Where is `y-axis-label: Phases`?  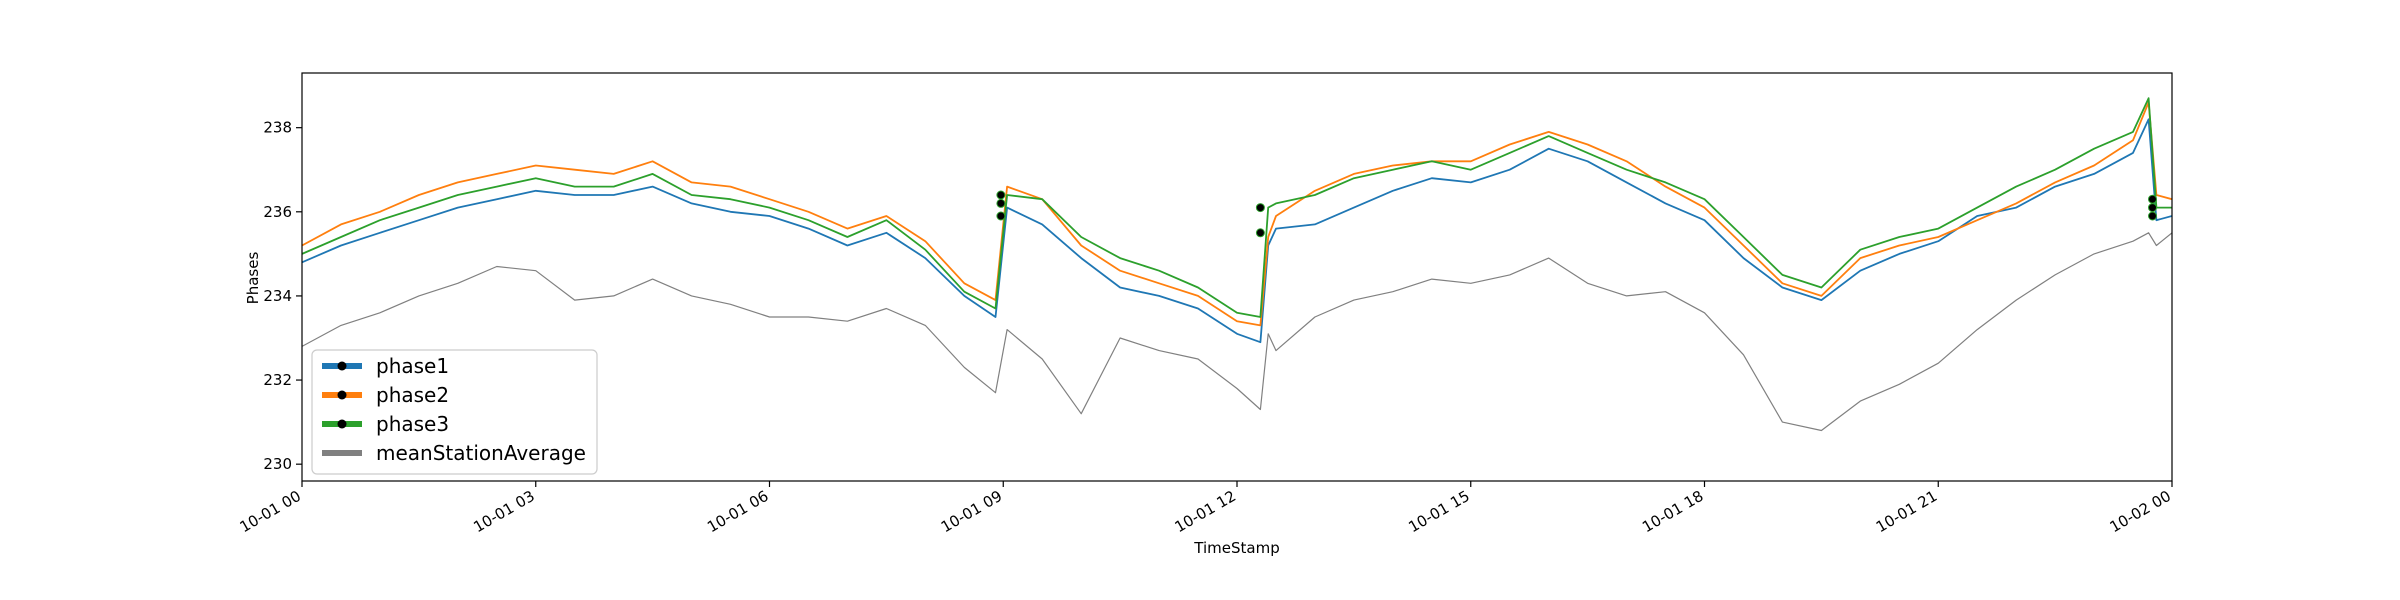
y-axis-label: Phases is located at coordinates (253, 278).